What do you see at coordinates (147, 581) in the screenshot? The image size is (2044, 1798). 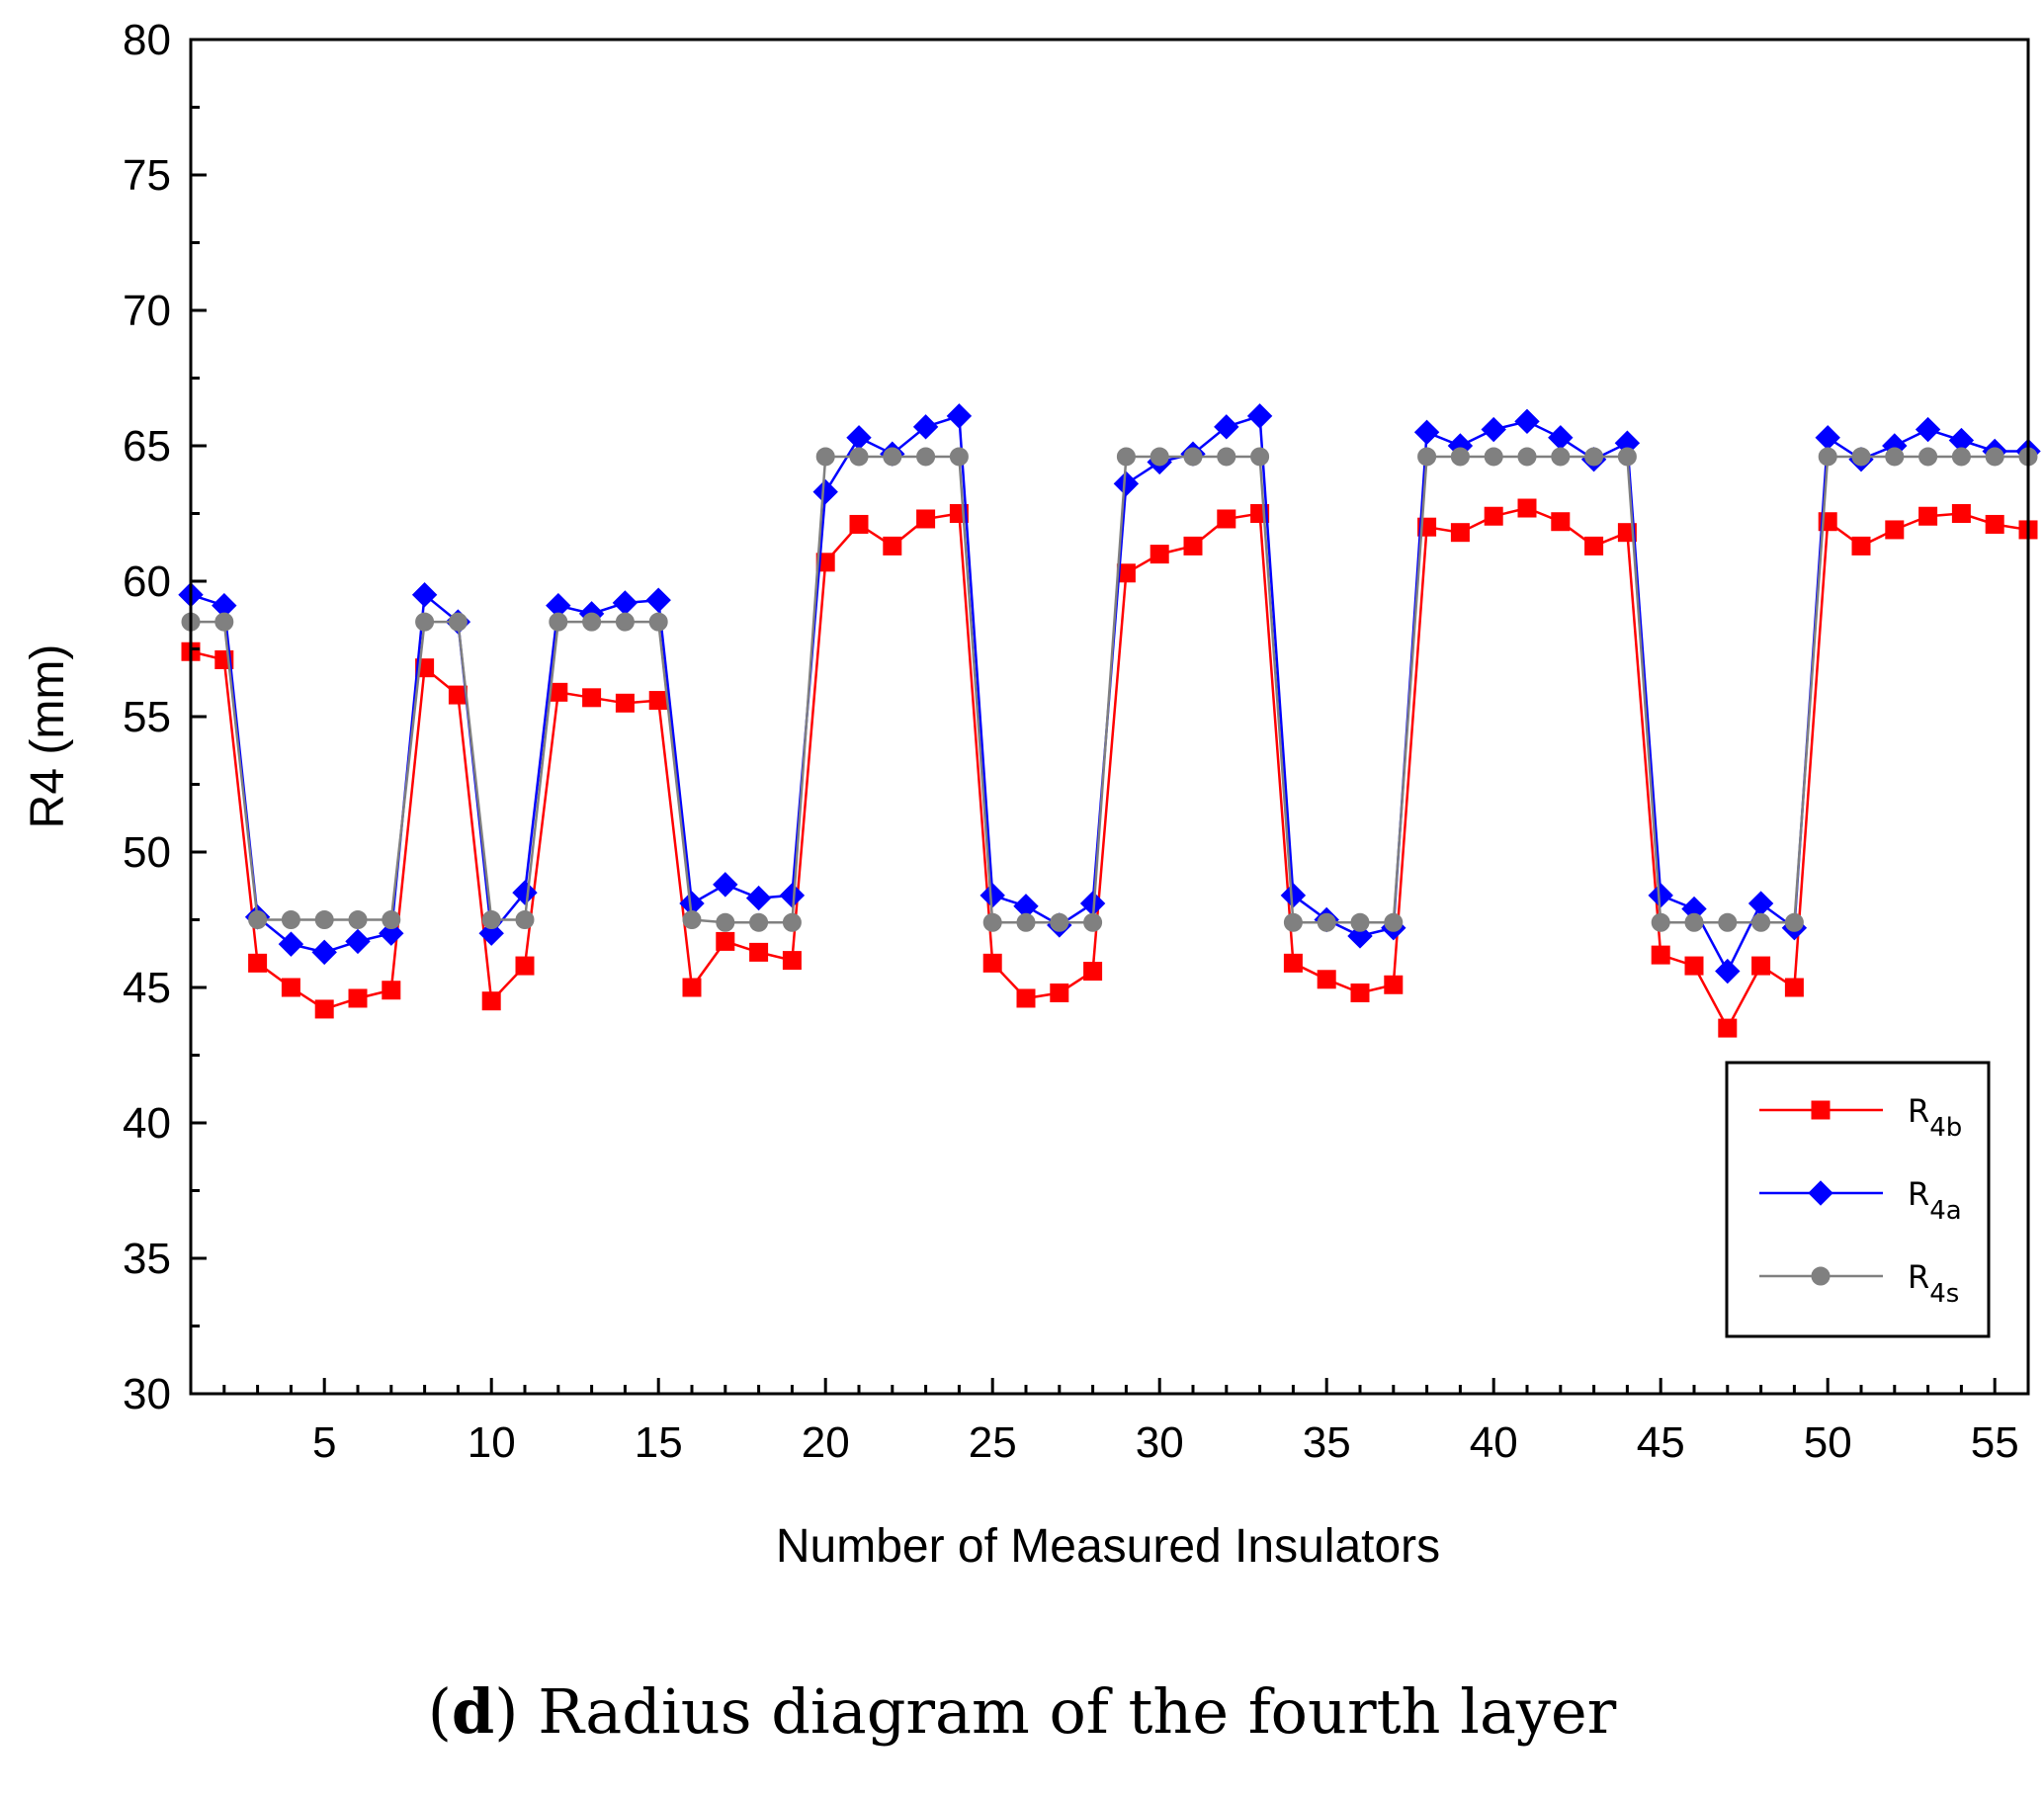 I see `y-tick-label: 60` at bounding box center [147, 581].